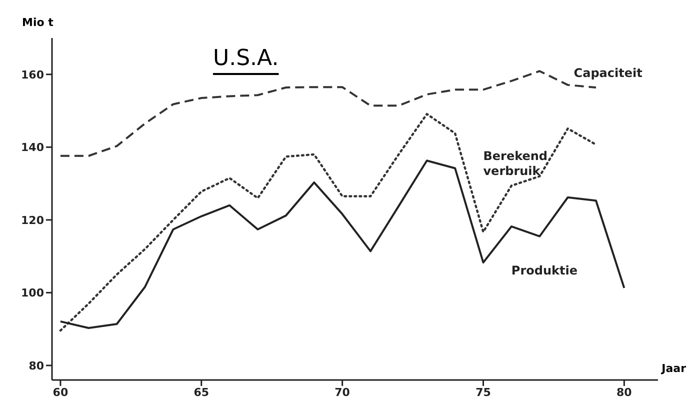  What do you see at coordinates (32, 75) in the screenshot?
I see `y-tick-label: 160` at bounding box center [32, 75].